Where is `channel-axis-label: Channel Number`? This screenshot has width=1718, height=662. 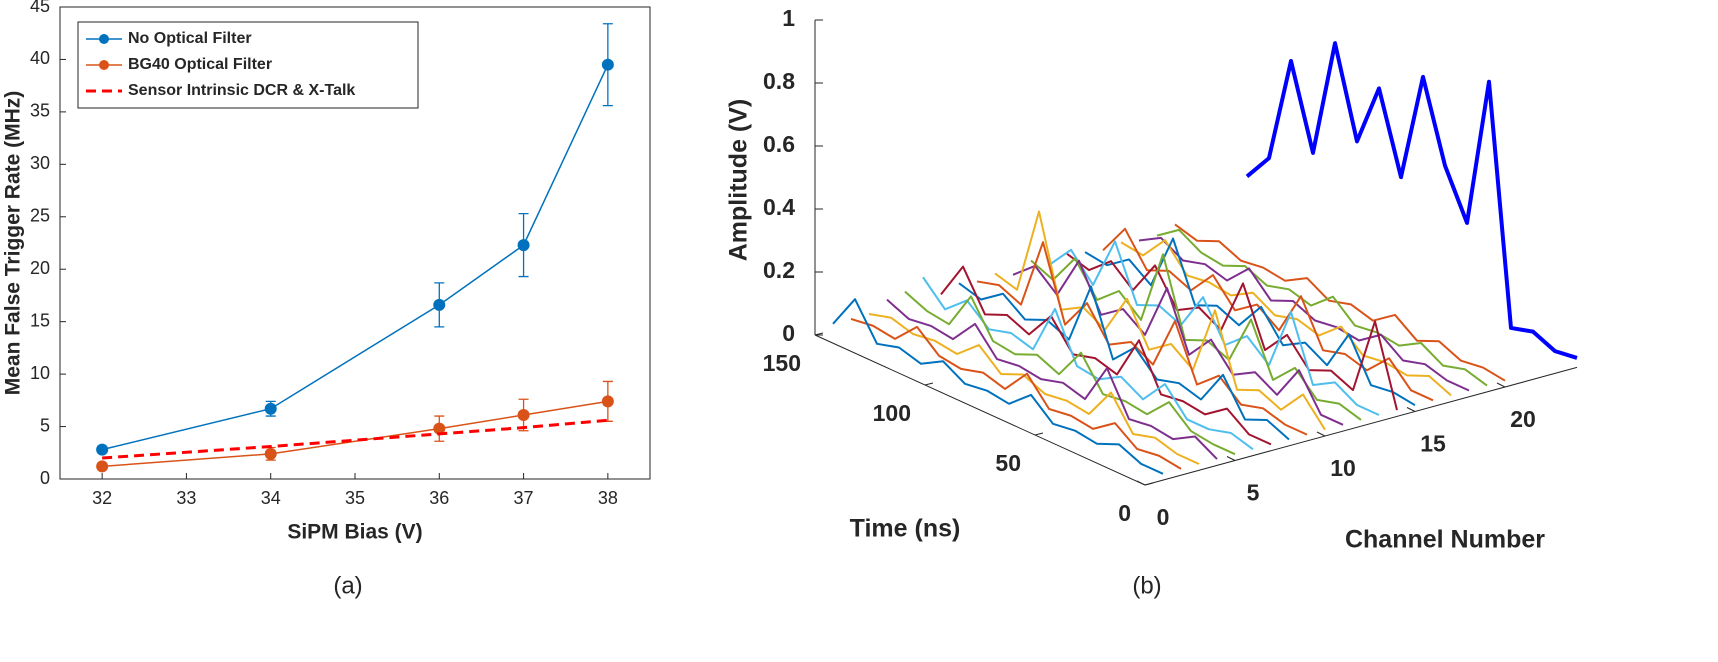
channel-axis-label: Channel Number is located at coordinates (1445, 540).